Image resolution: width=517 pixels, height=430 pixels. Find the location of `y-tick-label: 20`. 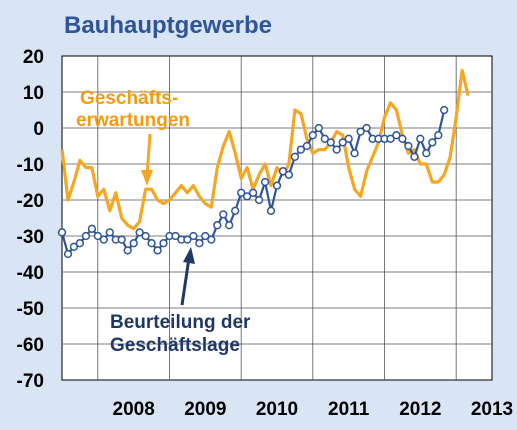

y-tick-label: 20 is located at coordinates (33, 57).